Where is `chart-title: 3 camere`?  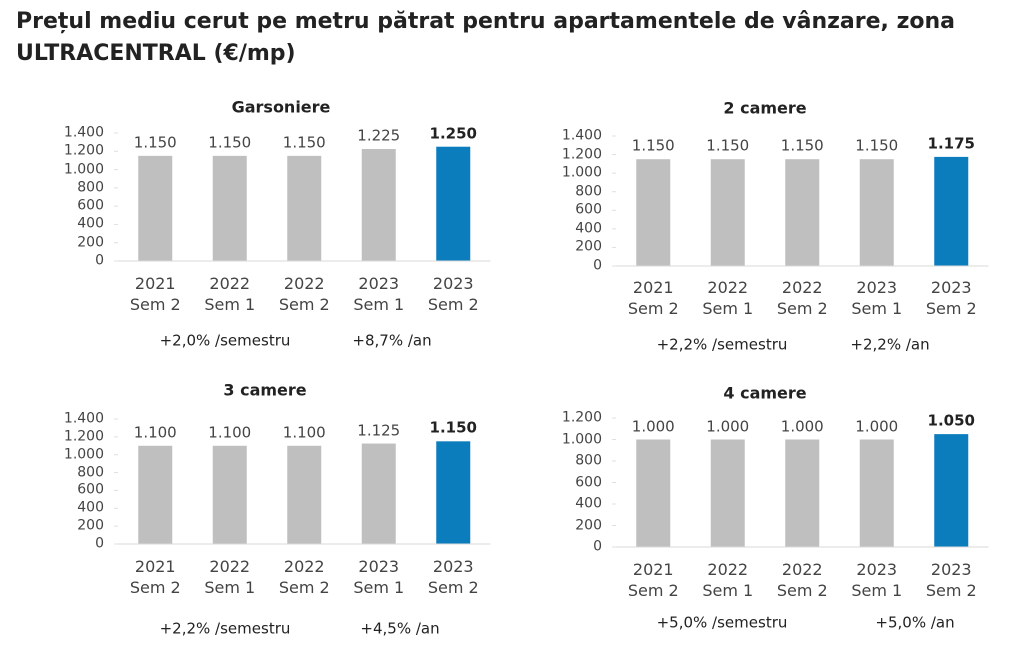
chart-title: 3 camere is located at coordinates (265, 390).